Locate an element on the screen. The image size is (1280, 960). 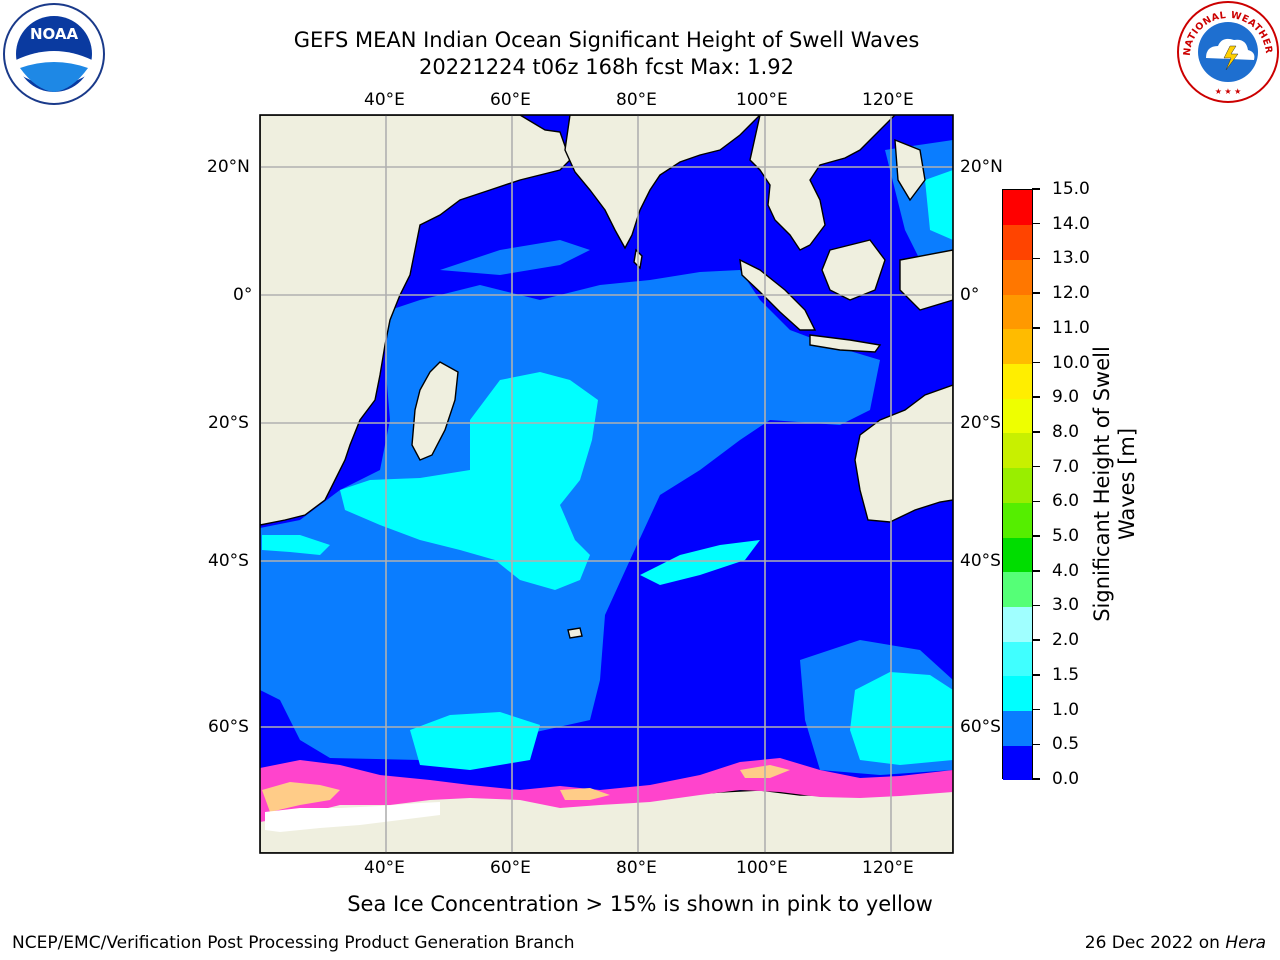
lon-label-top-100e: 100°E is located at coordinates (762, 100).